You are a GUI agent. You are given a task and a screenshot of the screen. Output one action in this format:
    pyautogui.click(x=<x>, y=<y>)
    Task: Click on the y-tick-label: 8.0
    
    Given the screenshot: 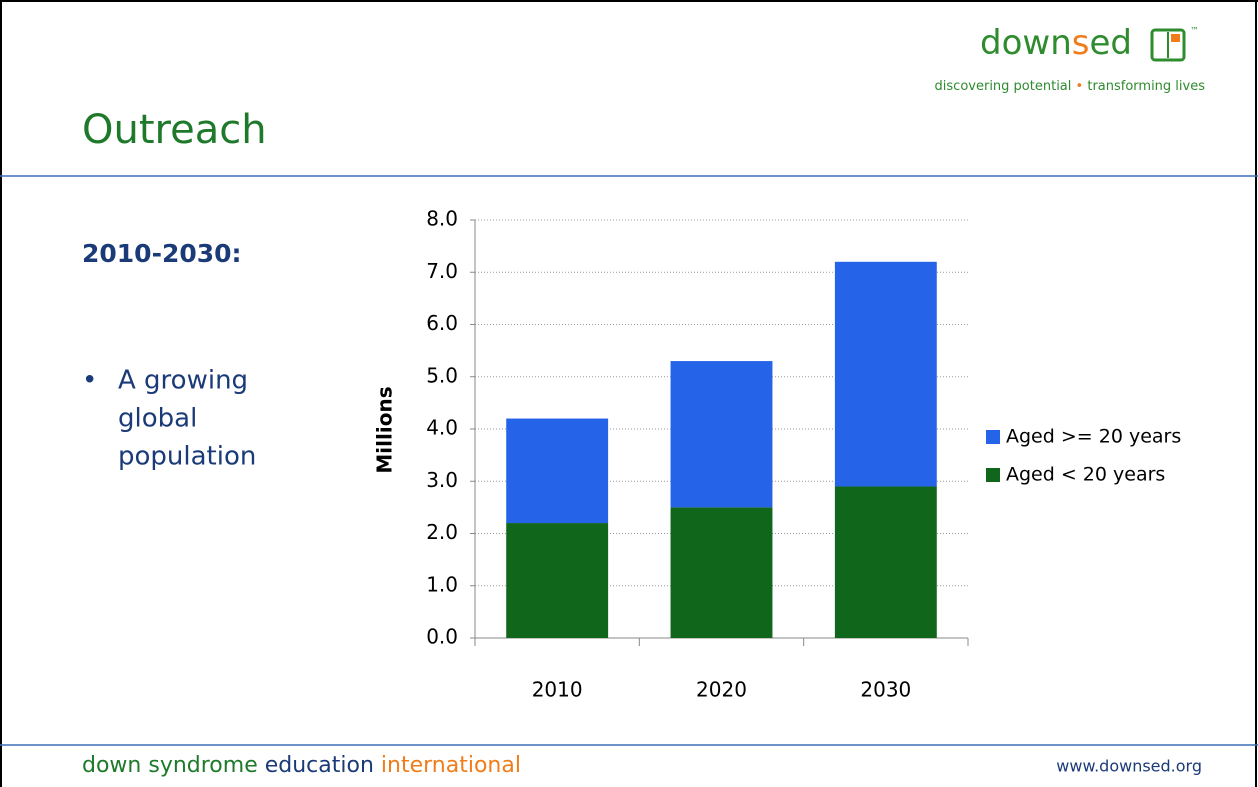 What is the action you would take?
    pyautogui.click(x=442, y=219)
    